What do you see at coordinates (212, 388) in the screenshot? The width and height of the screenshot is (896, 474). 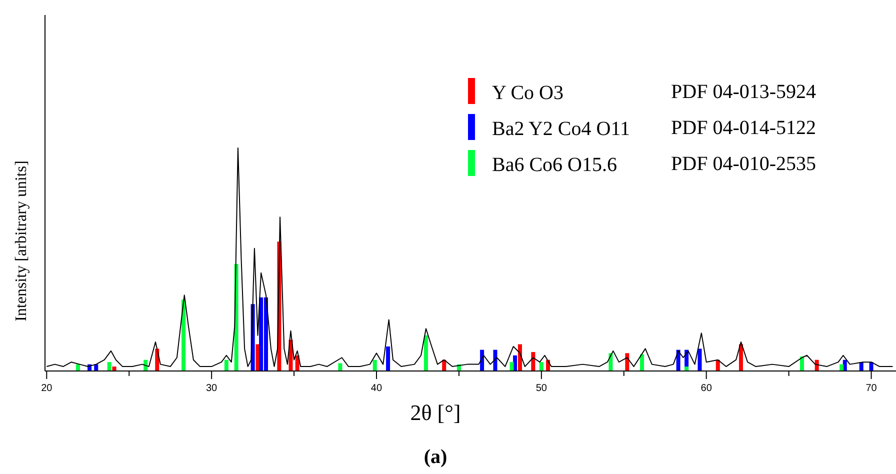 I see `x-tick-label: 30` at bounding box center [212, 388].